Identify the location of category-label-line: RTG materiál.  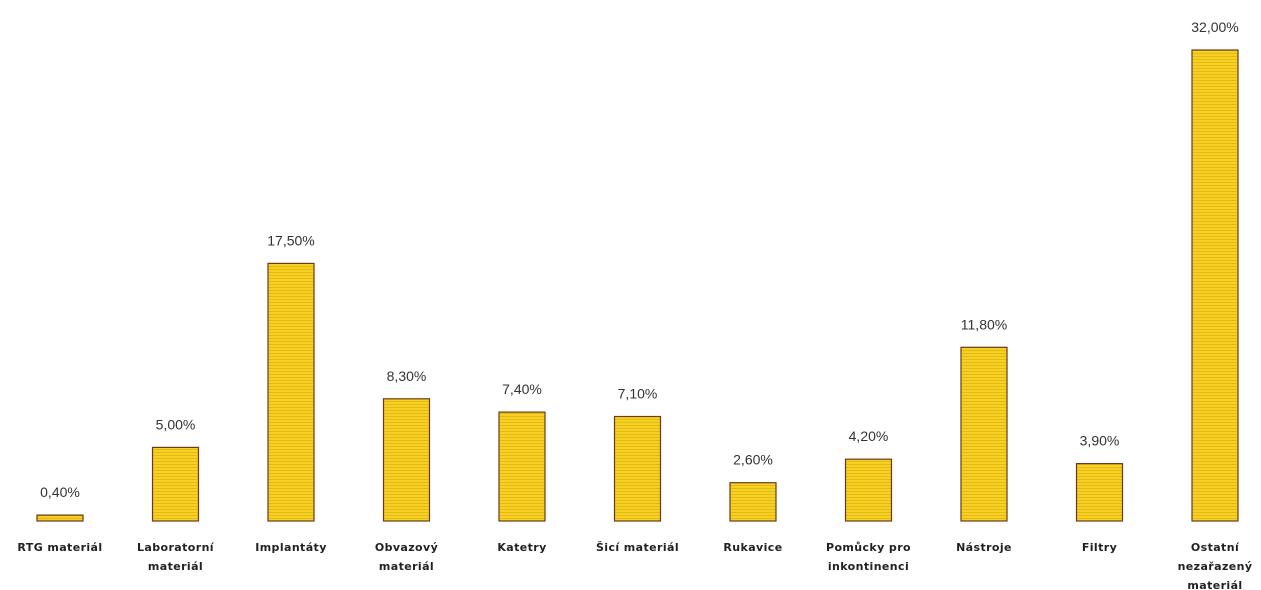
(59, 547).